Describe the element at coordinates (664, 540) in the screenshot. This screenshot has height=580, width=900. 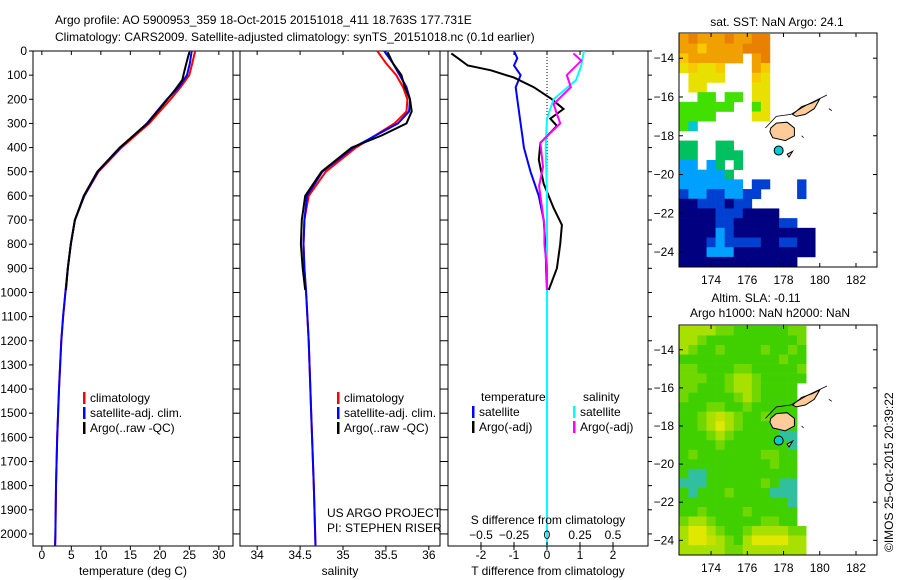
I see `lat-tick-label: −24` at that location.